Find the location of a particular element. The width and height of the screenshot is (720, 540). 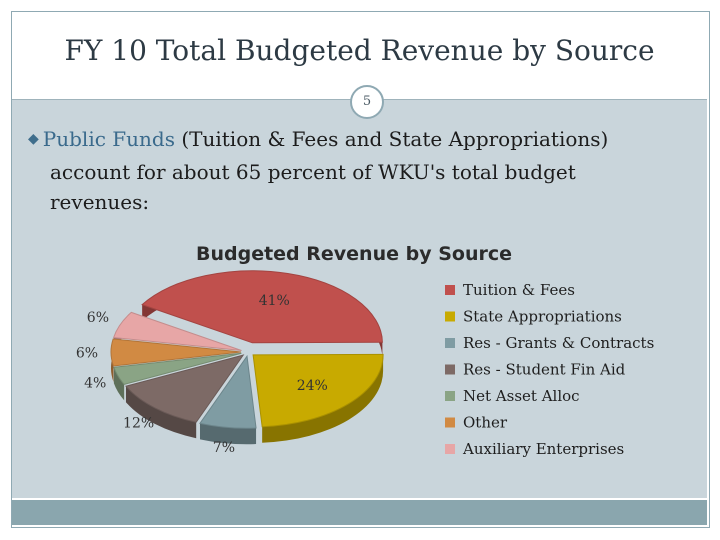

slice-label-3: 12% is located at coordinates (138, 424).